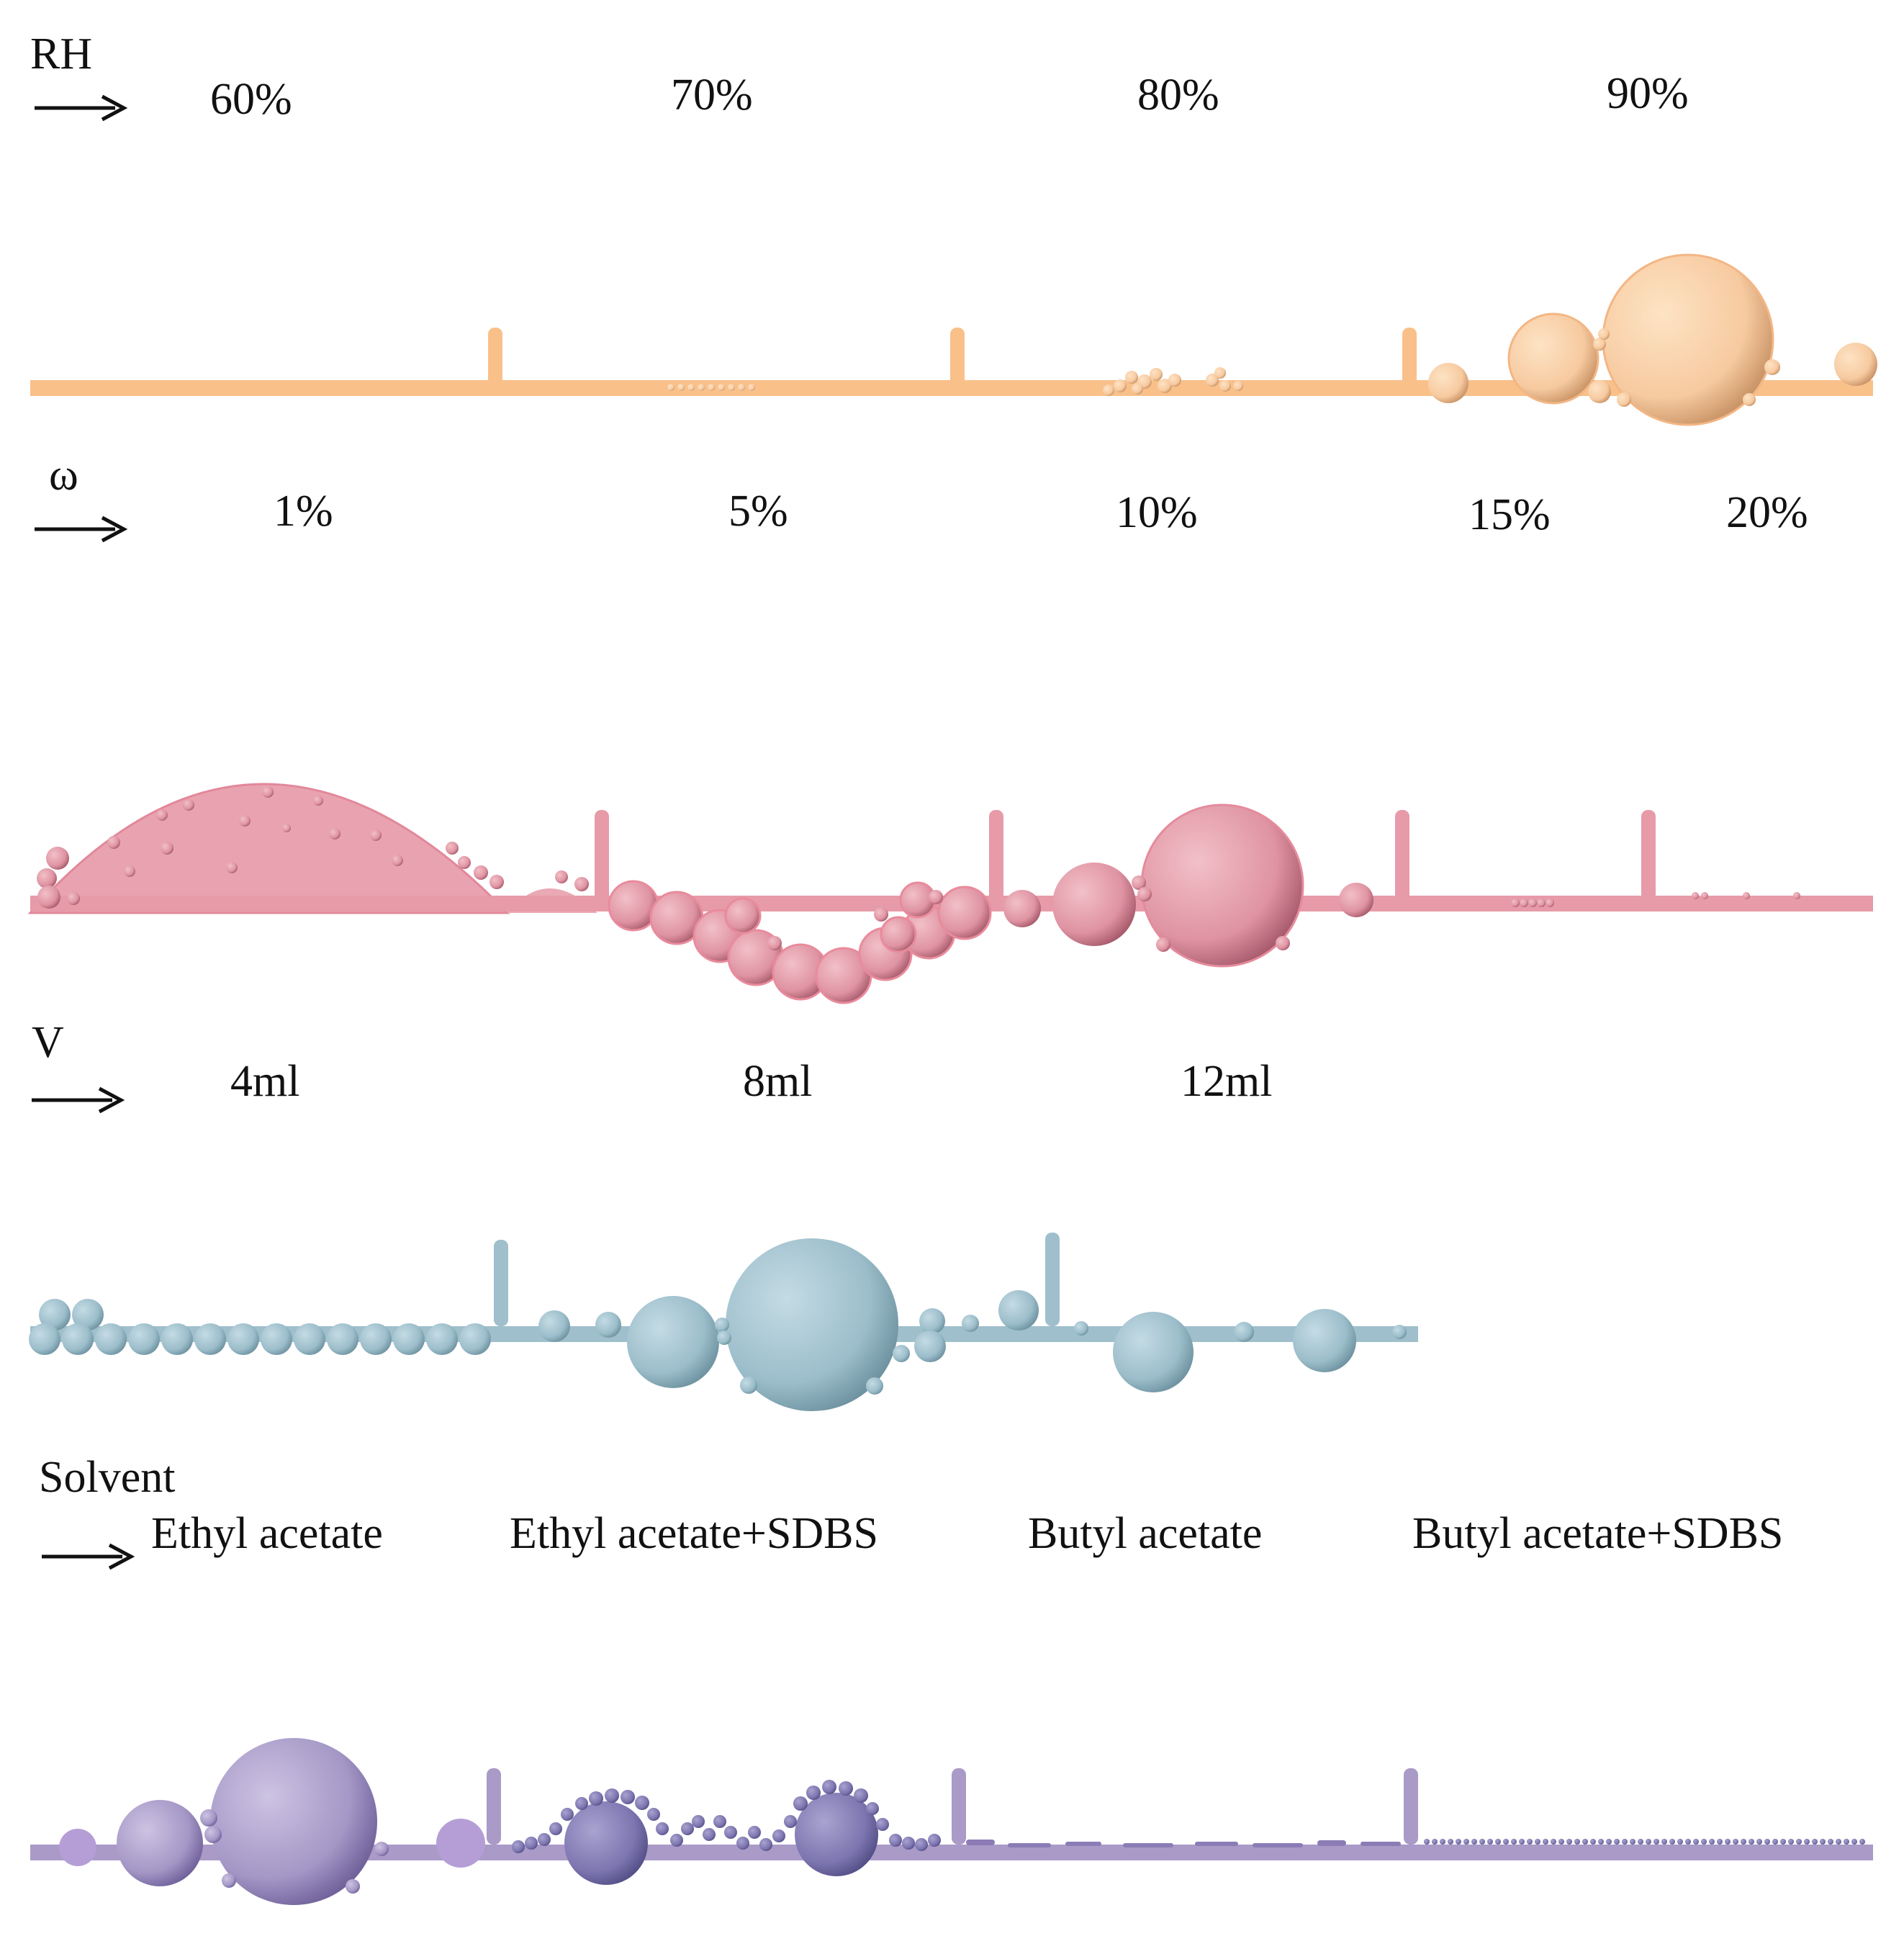  I want to click on solvent-condition-label: Butyl acetate, so click(1145, 1533).